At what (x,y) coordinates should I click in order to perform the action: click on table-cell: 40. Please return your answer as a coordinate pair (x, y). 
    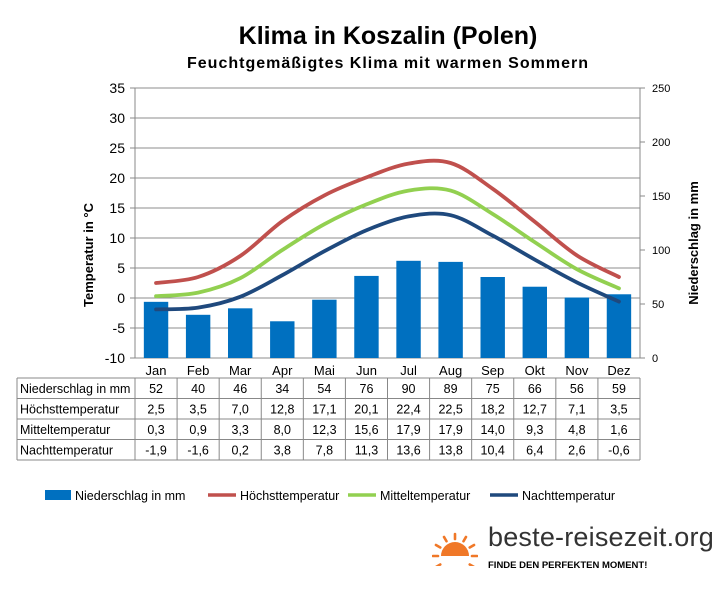
    Looking at the image, I should click on (198, 389).